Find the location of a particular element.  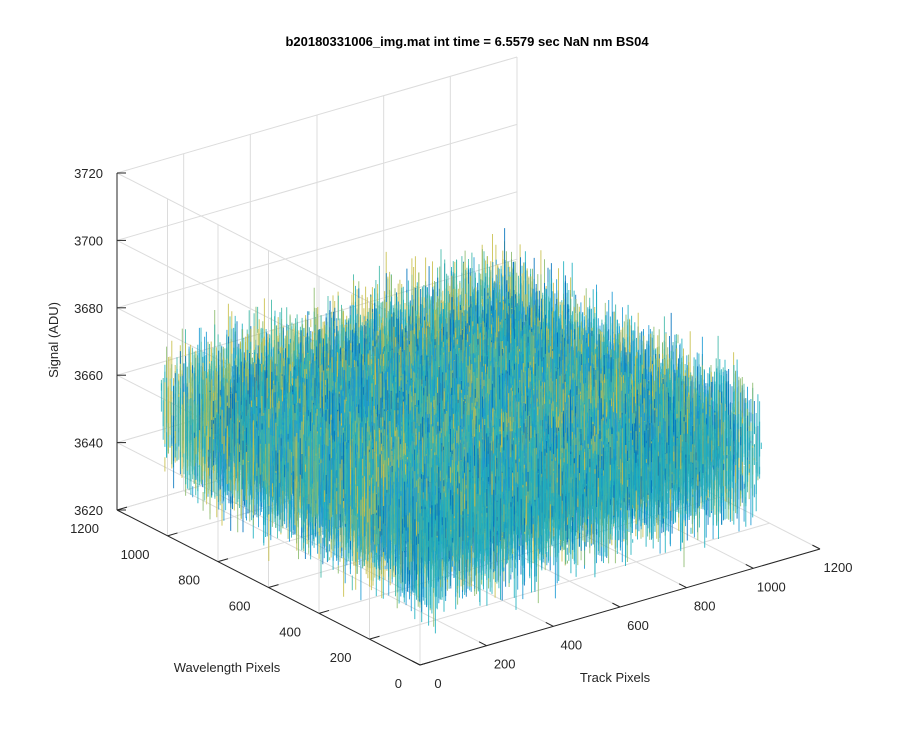

y-axis-label: Wavelength Pixels is located at coordinates (227, 667).